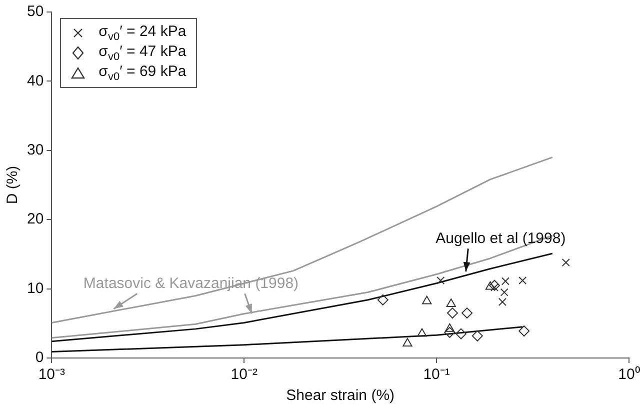 The image size is (643, 407). I want to click on x-axis-title: Shear strain (%), so click(340, 395).